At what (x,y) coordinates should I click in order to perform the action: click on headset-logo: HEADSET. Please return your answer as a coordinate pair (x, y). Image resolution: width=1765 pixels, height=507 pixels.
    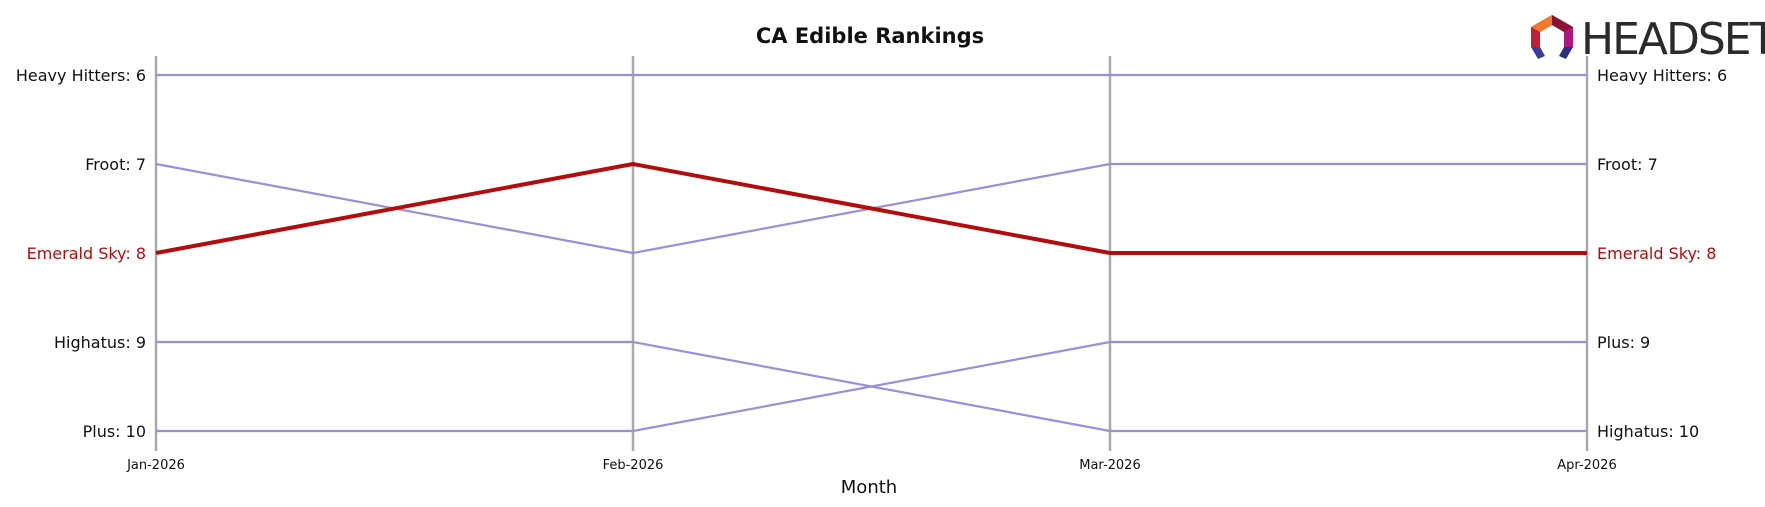
    Looking at the image, I should click on (1648, 39).